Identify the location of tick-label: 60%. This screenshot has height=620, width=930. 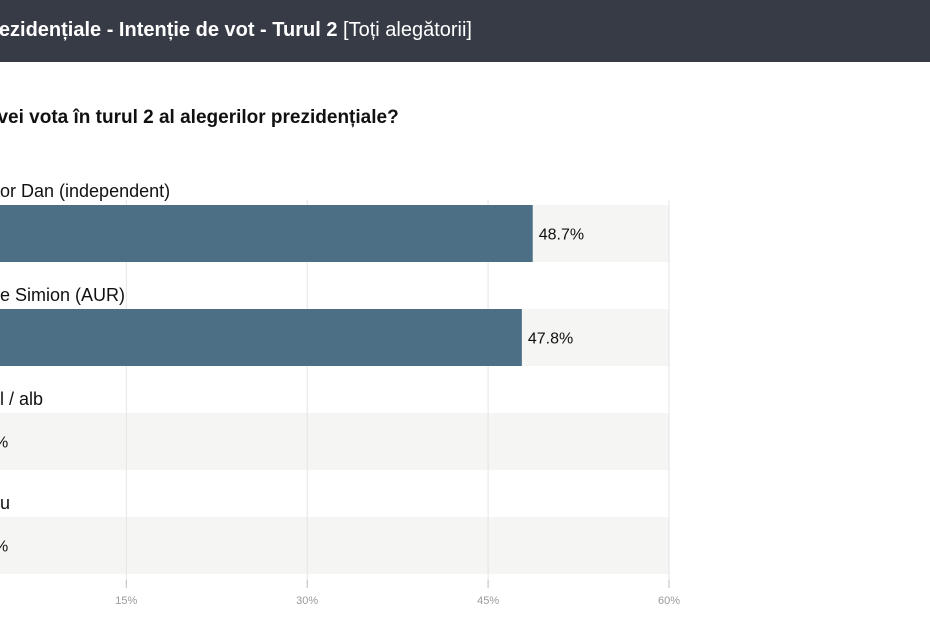
(669, 601).